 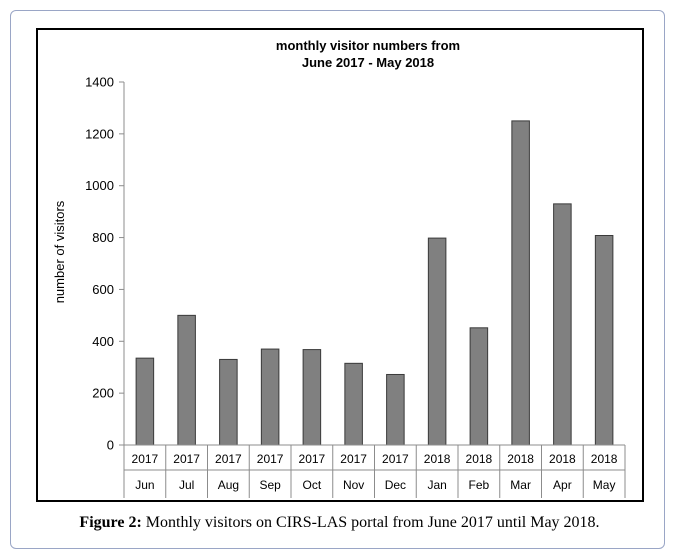 What do you see at coordinates (99, 133) in the screenshot?
I see `y-tick-label: 1200` at bounding box center [99, 133].